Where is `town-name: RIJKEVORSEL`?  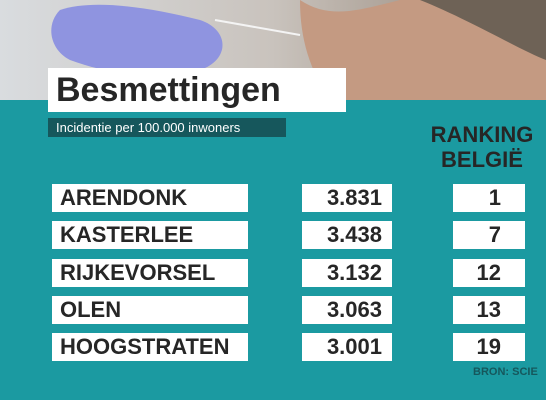 town-name: RIJKEVORSEL is located at coordinates (150, 272).